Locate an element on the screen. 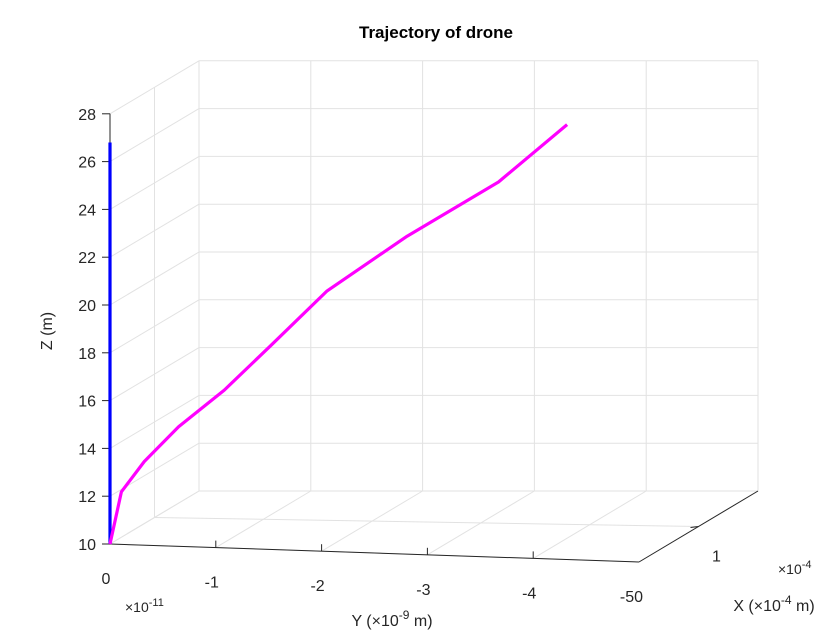 The image size is (840, 630). z-tick-label: 10 is located at coordinates (87, 545).